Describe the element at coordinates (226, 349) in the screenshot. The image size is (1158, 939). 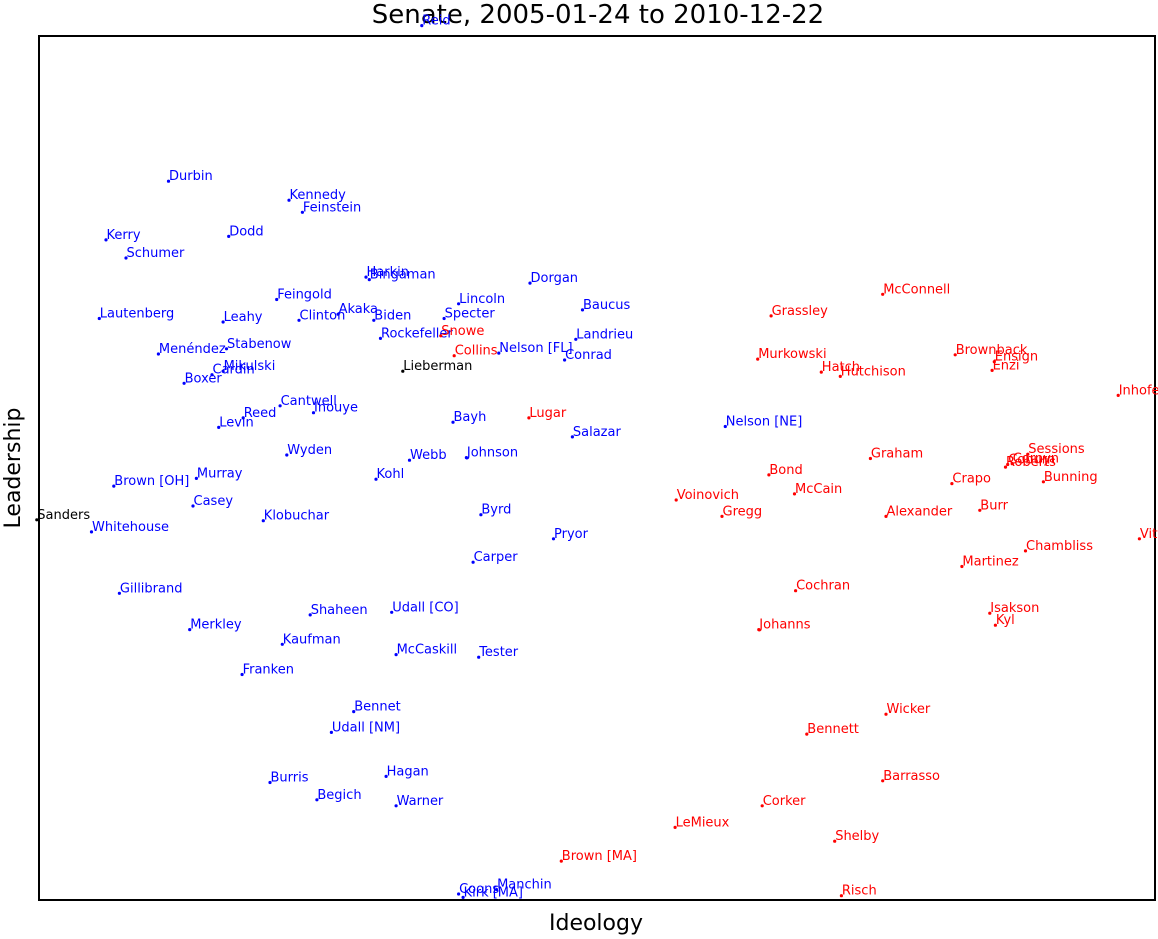
I see `point-stabenow` at that location.